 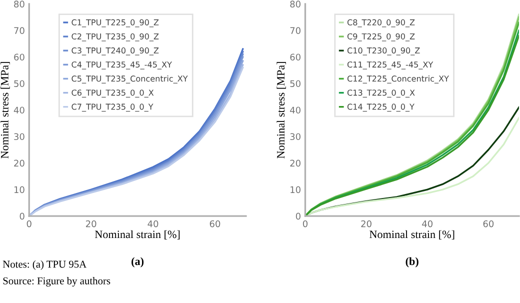 What do you see at coordinates (390, 65) in the screenshot?
I see `legend-label: C11_T225_45_-45_XY` at bounding box center [390, 65].